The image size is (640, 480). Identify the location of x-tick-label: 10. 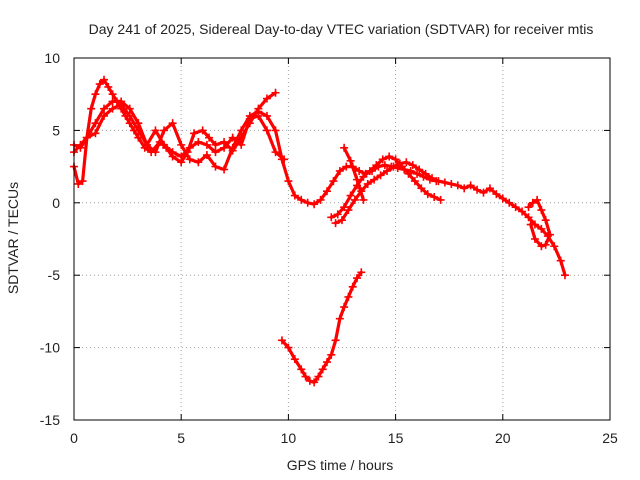
(289, 438).